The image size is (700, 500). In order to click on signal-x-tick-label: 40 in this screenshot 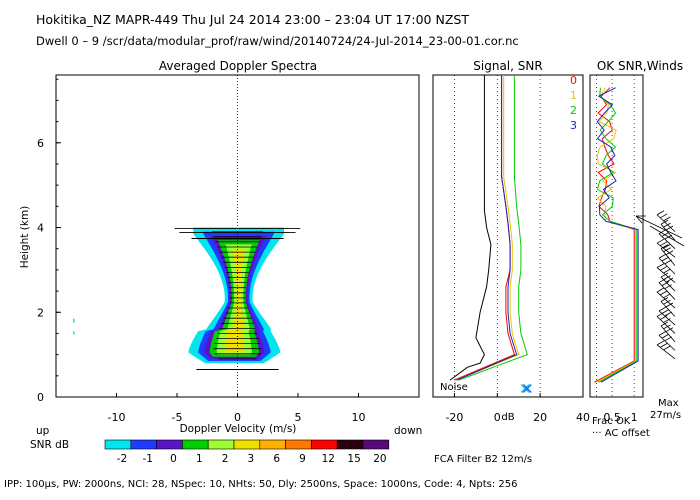, I will do `click(583, 417)`.